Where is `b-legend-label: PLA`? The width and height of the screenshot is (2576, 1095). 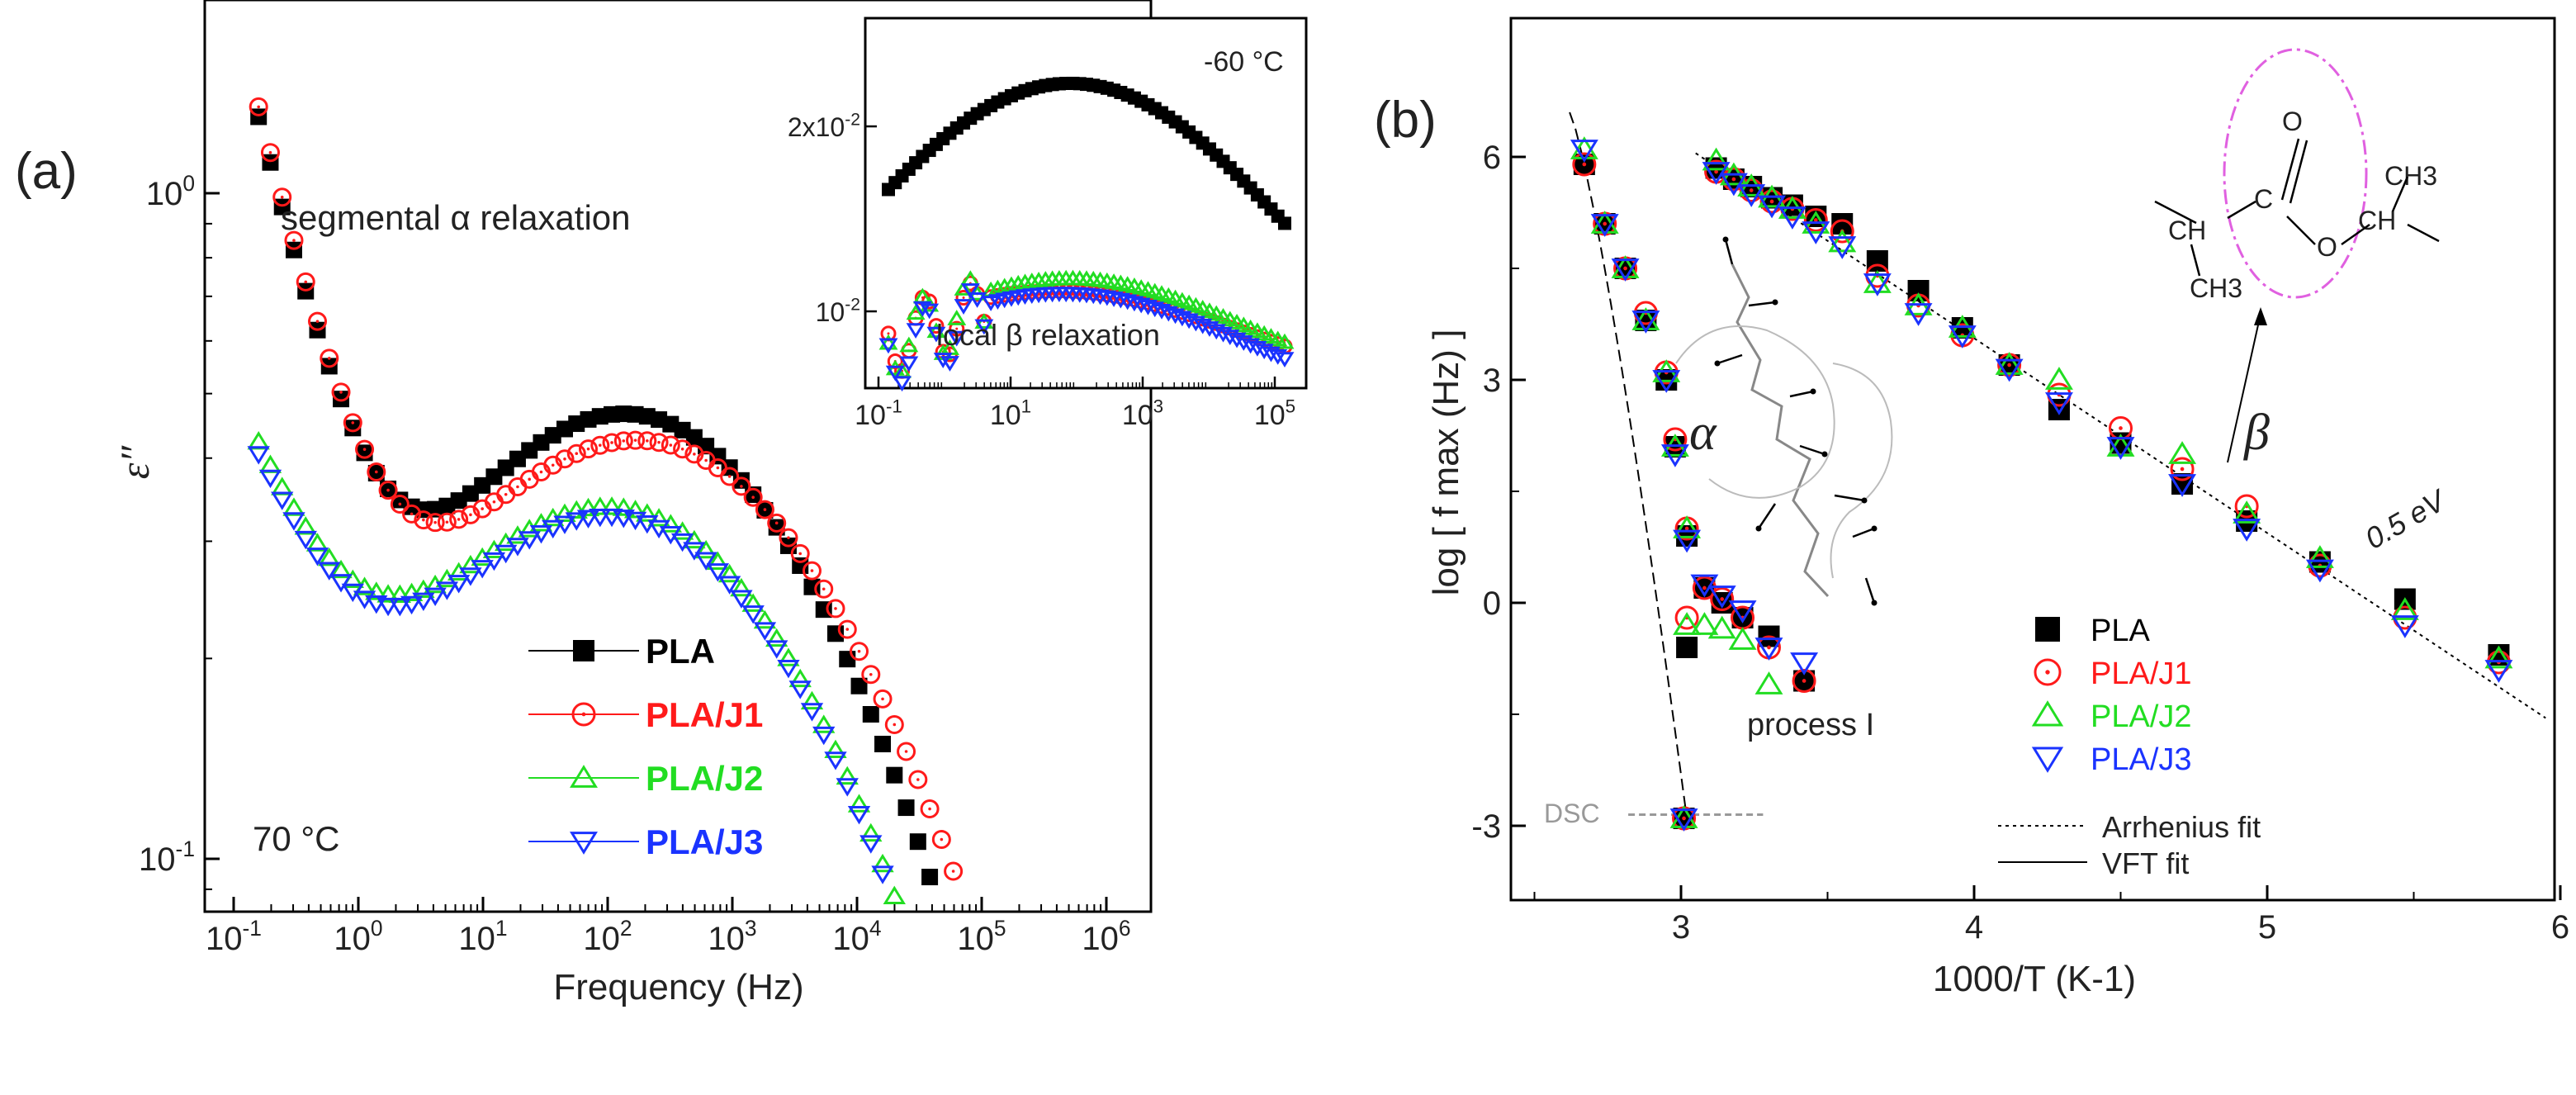 b-legend-label: PLA is located at coordinates (2120, 631).